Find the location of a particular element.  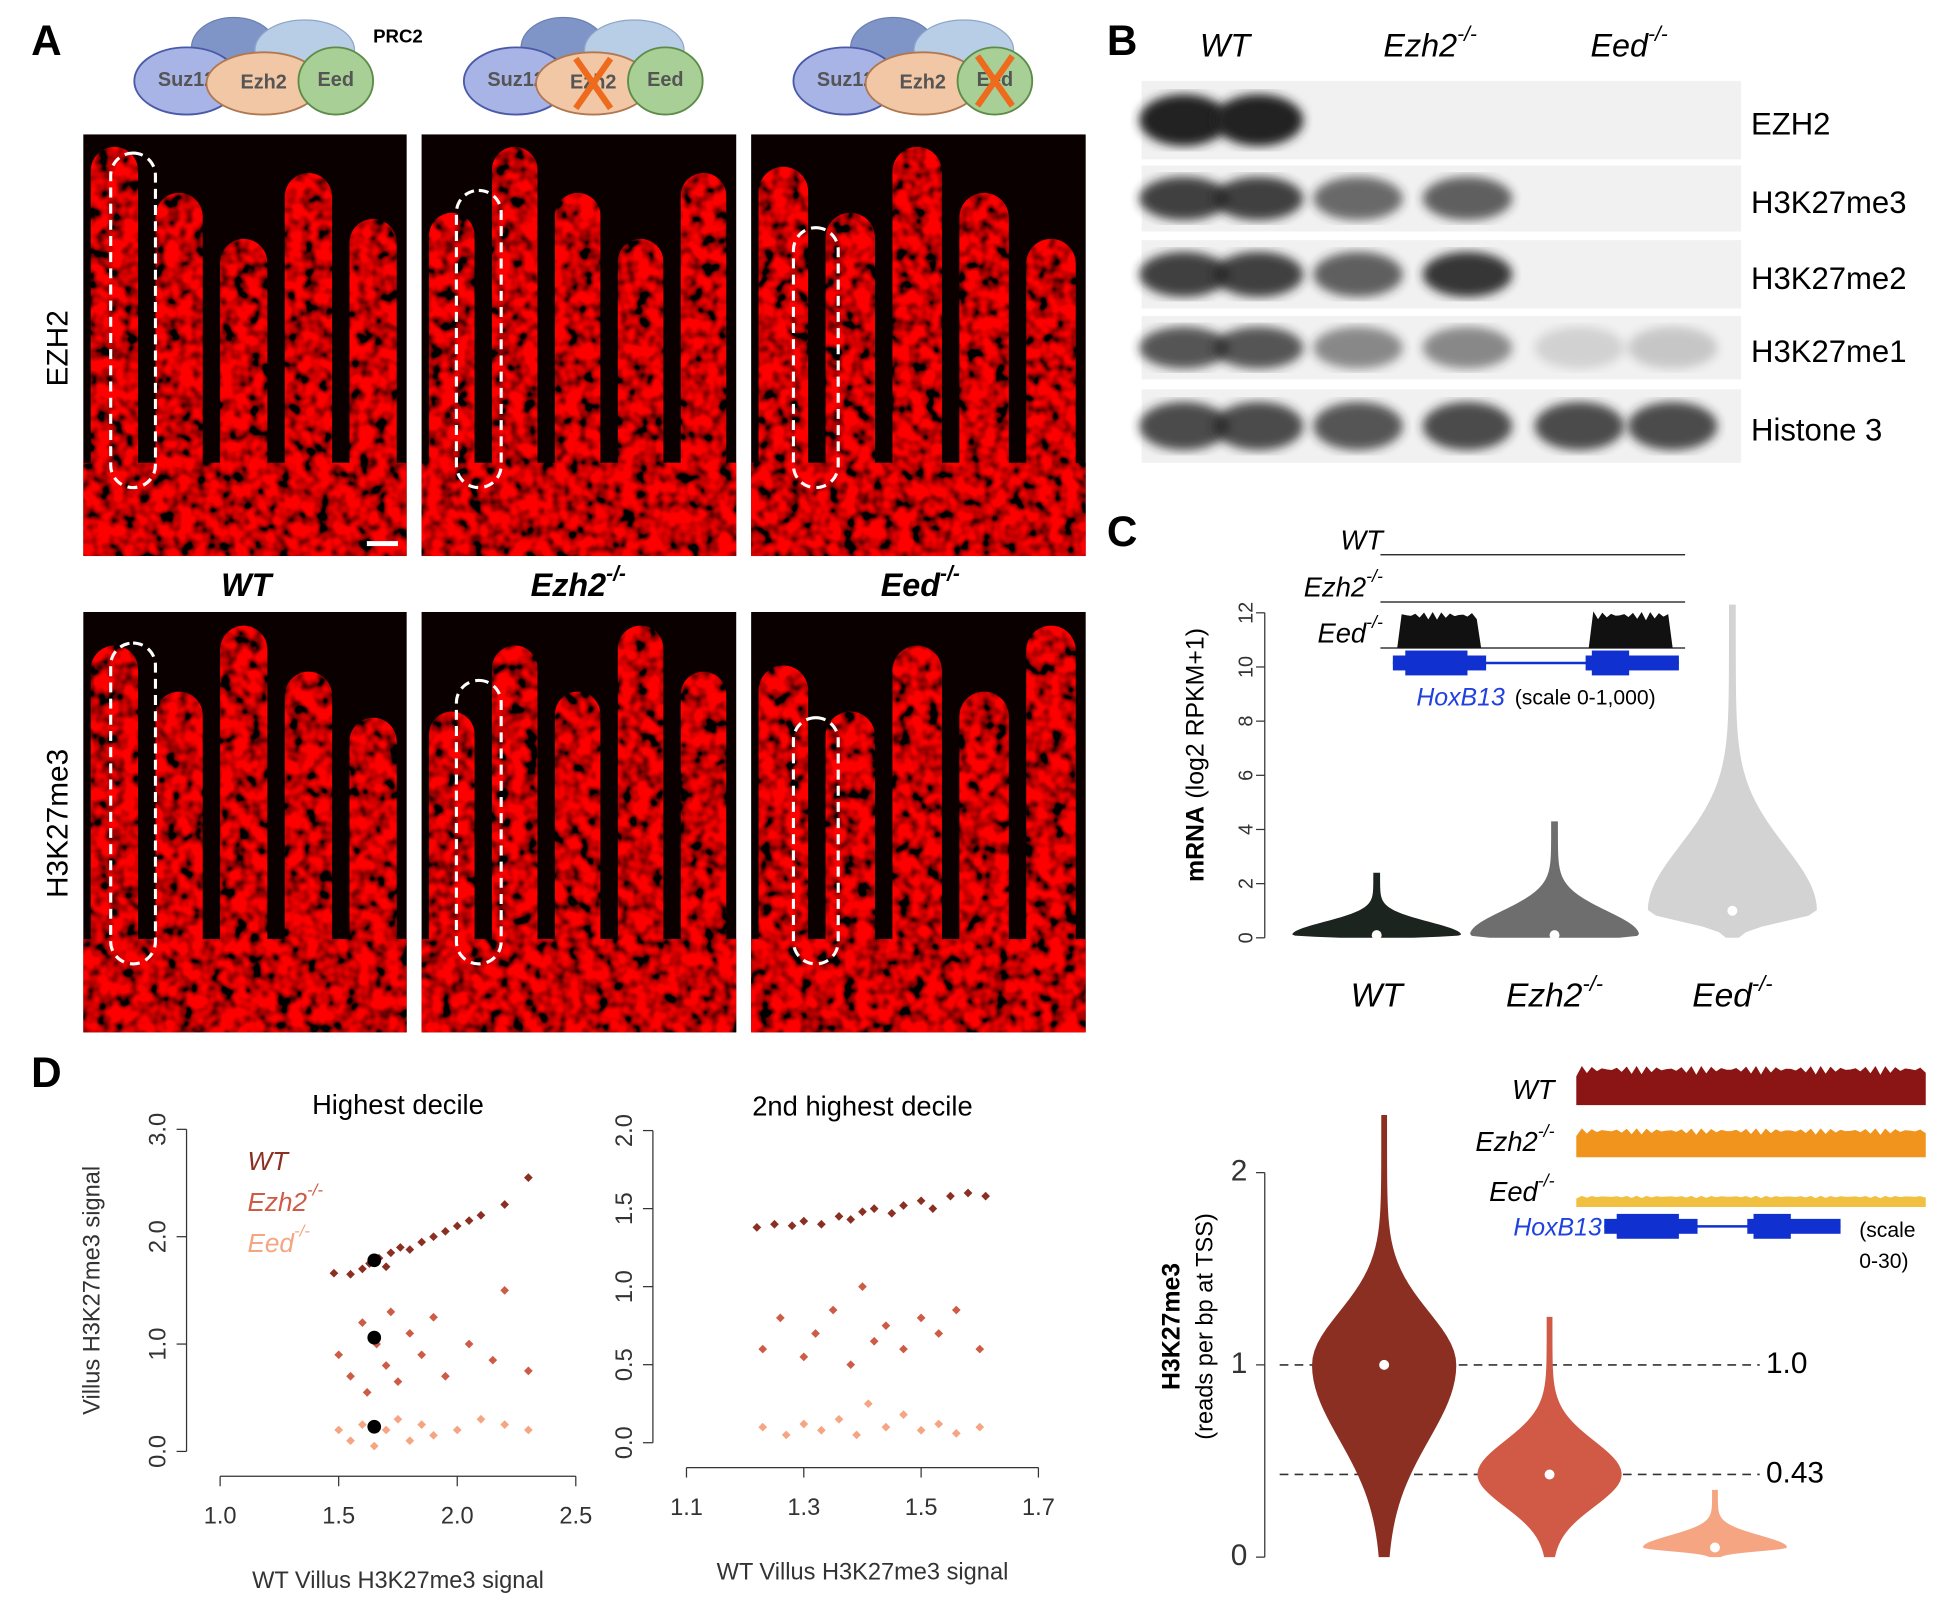

genotype-label-name: Ezh2 is located at coordinates (568, 585).